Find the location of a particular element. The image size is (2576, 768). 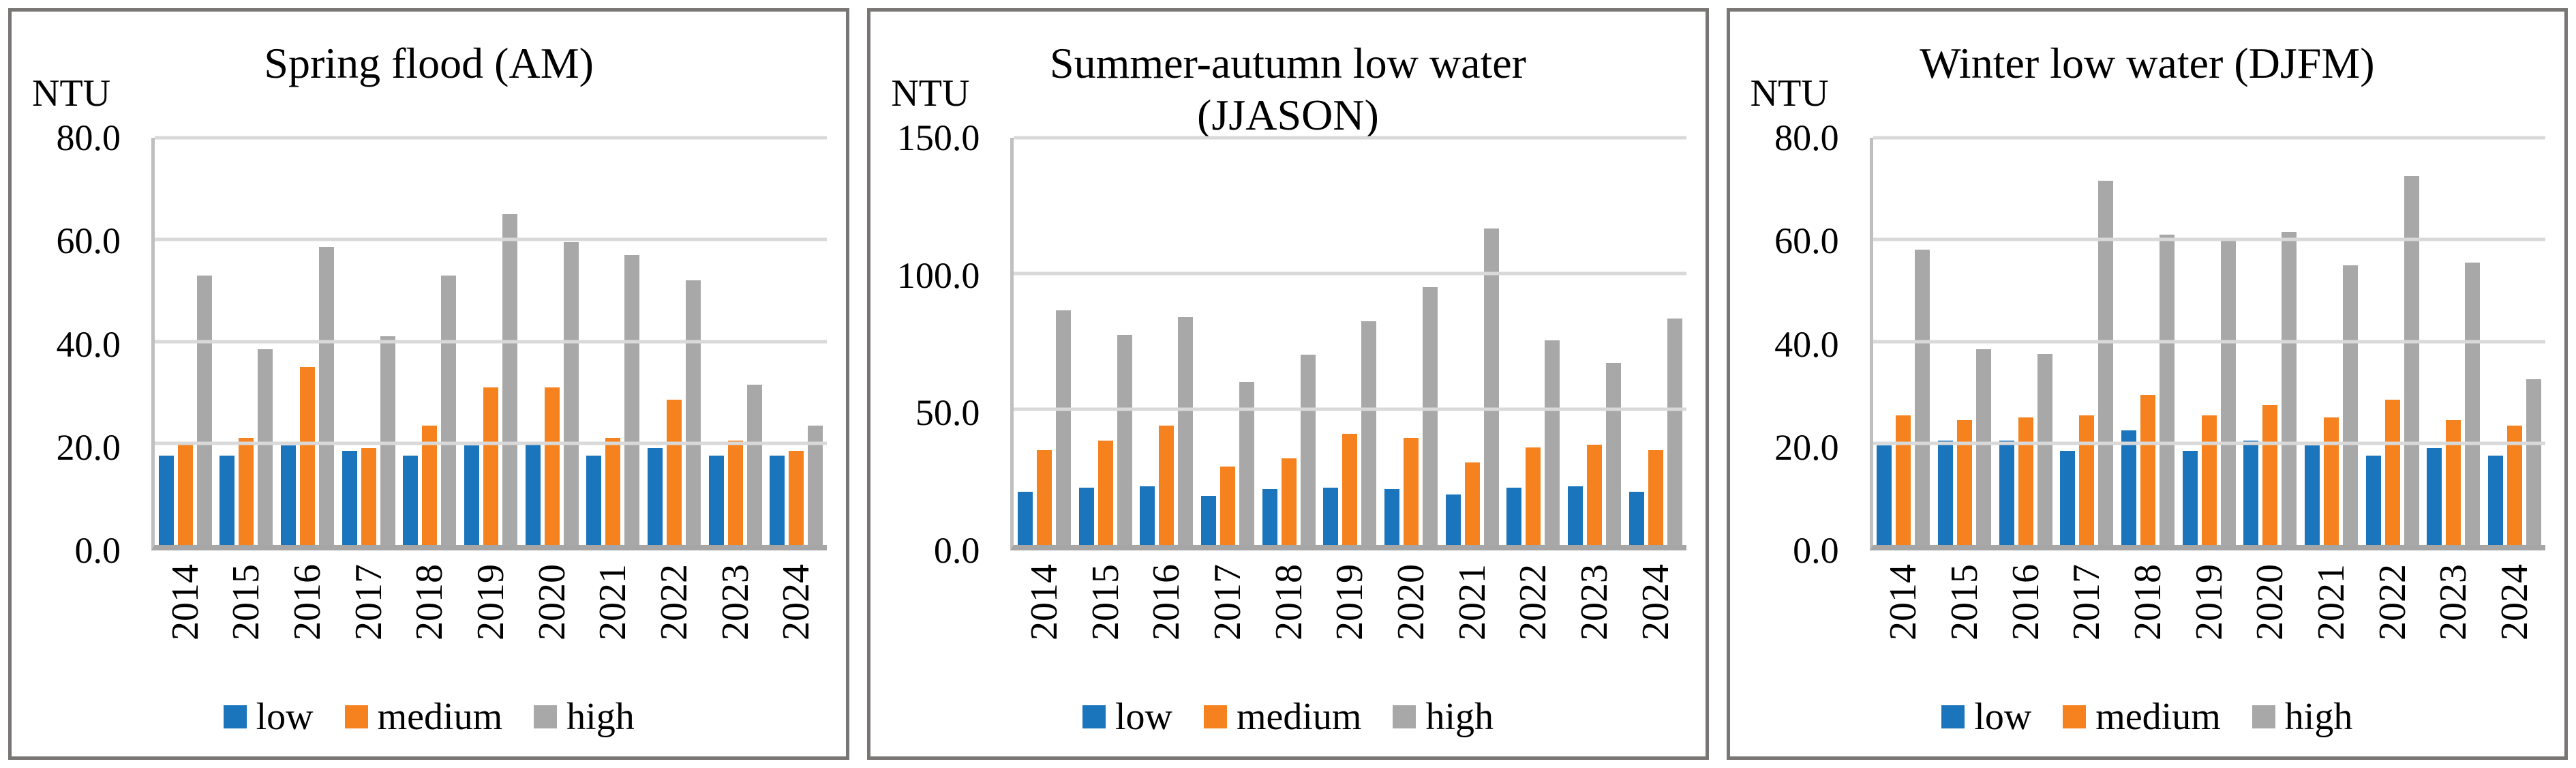

bar-medium-2020 is located at coordinates (552, 466).